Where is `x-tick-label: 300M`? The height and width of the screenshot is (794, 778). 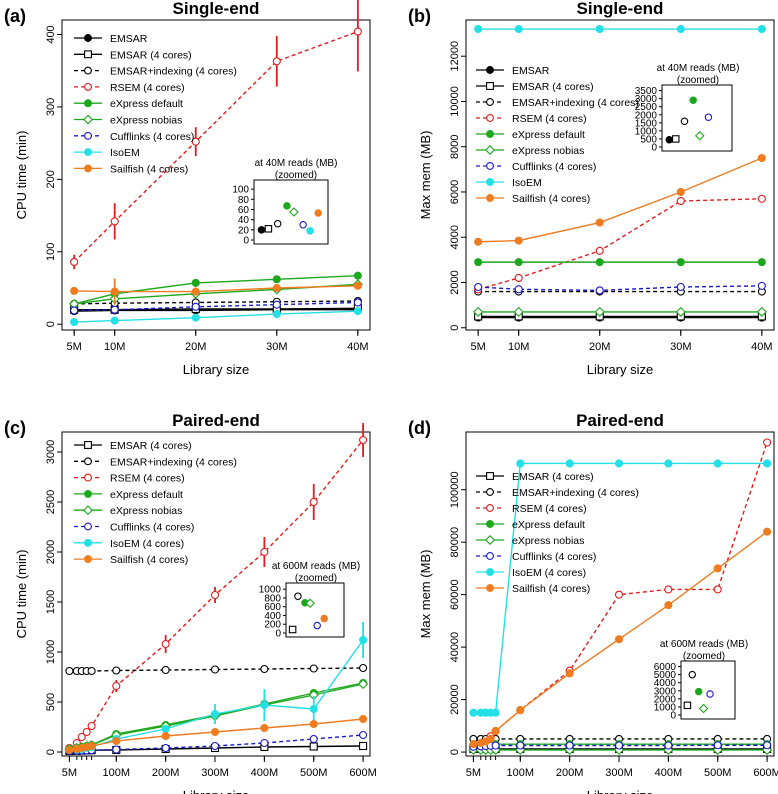 x-tick-label: 300M is located at coordinates (619, 773).